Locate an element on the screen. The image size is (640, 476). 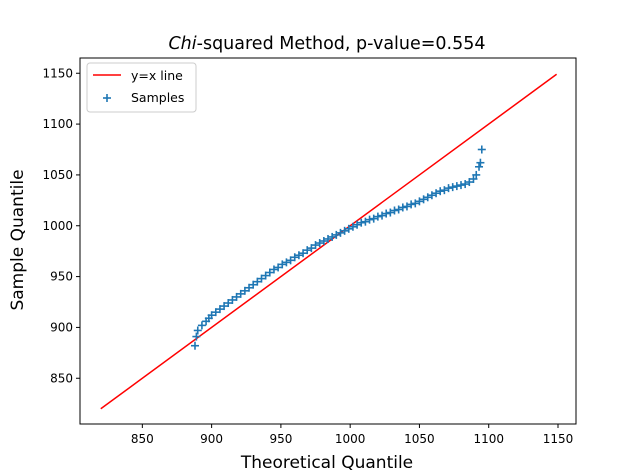
legend: y=x line Samples is located at coordinates (141, 87).